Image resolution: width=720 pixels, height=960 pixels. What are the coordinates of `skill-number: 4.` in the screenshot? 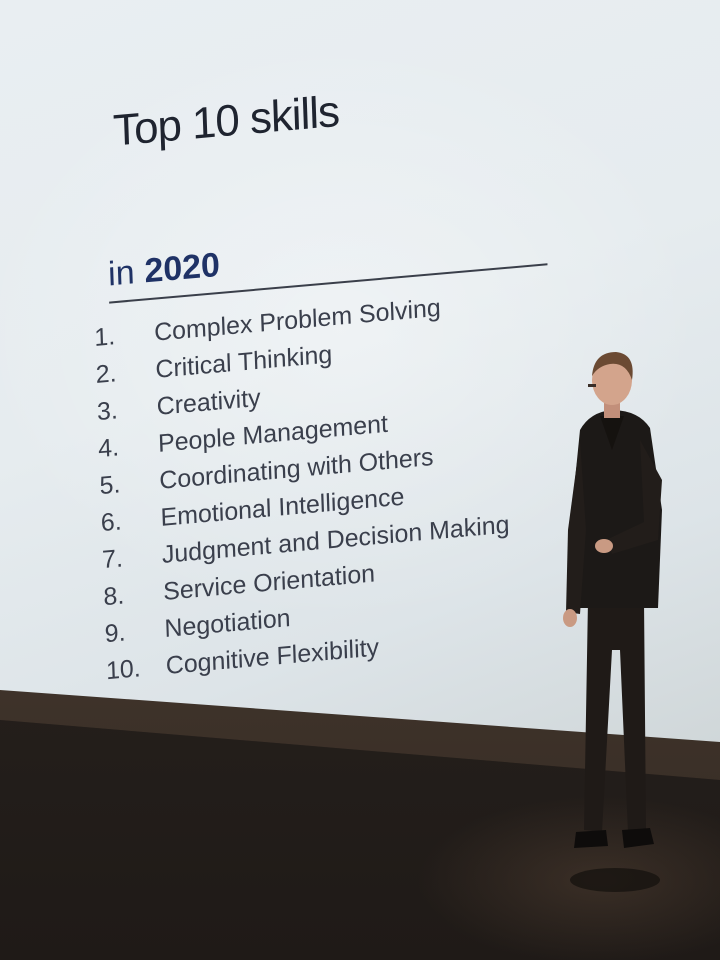 It's located at (108, 448).